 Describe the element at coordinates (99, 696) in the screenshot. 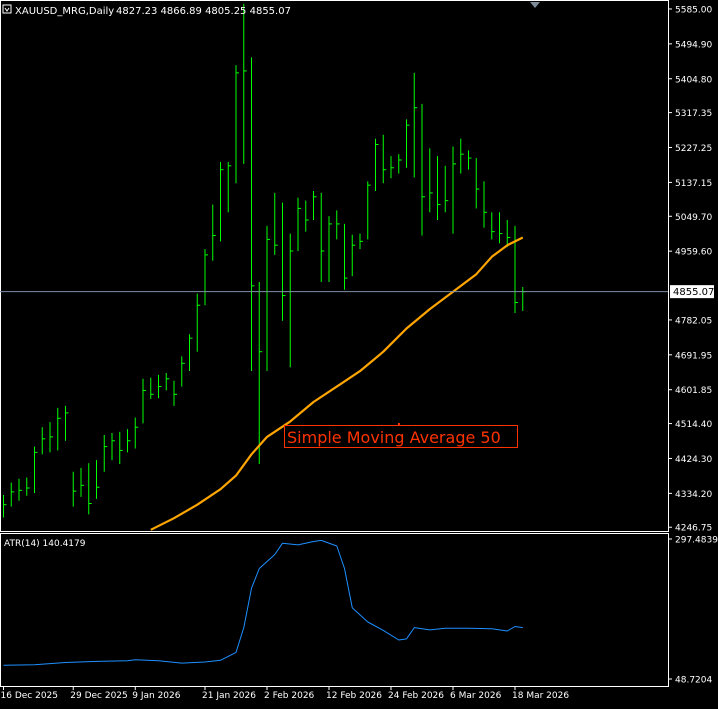

I see `time-tick-label: 29 Dec 2025` at that location.